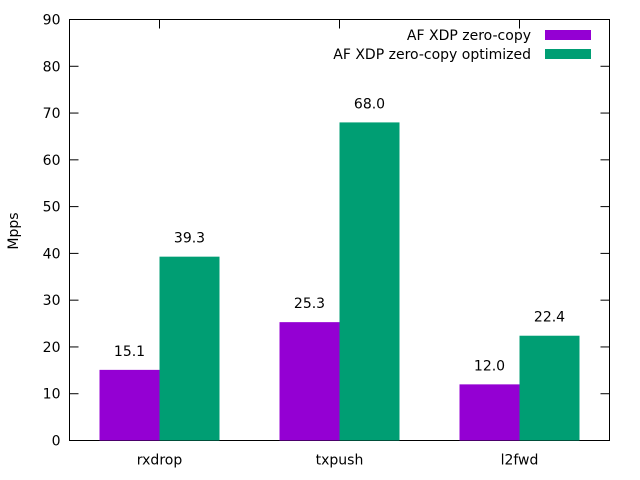 This screenshot has height=480, width=640. I want to click on y-tick-label: 30, so click(52, 301).